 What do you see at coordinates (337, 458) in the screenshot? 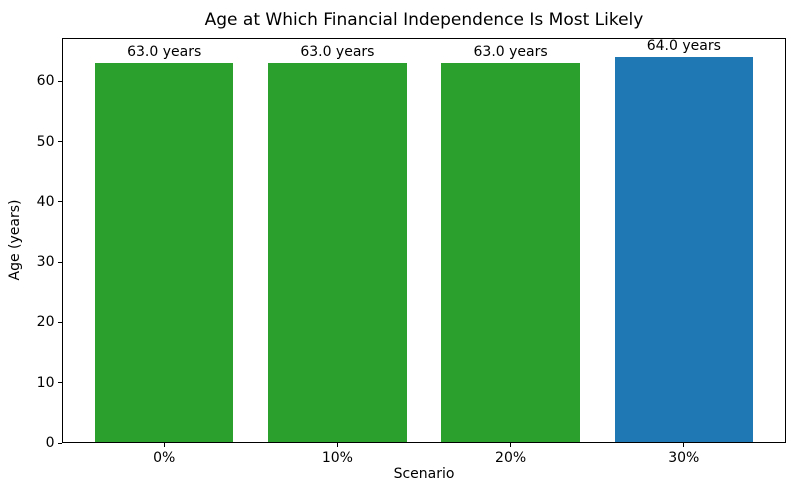
I see `x-tick-label: 10%` at bounding box center [337, 458].